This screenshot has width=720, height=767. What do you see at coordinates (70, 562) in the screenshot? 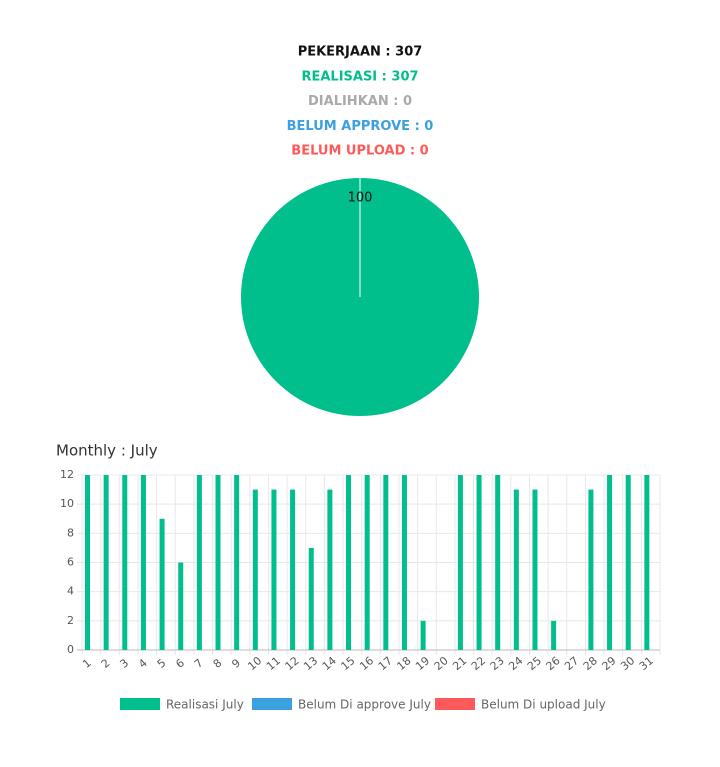
I see `y-tick-label: 6` at bounding box center [70, 562].